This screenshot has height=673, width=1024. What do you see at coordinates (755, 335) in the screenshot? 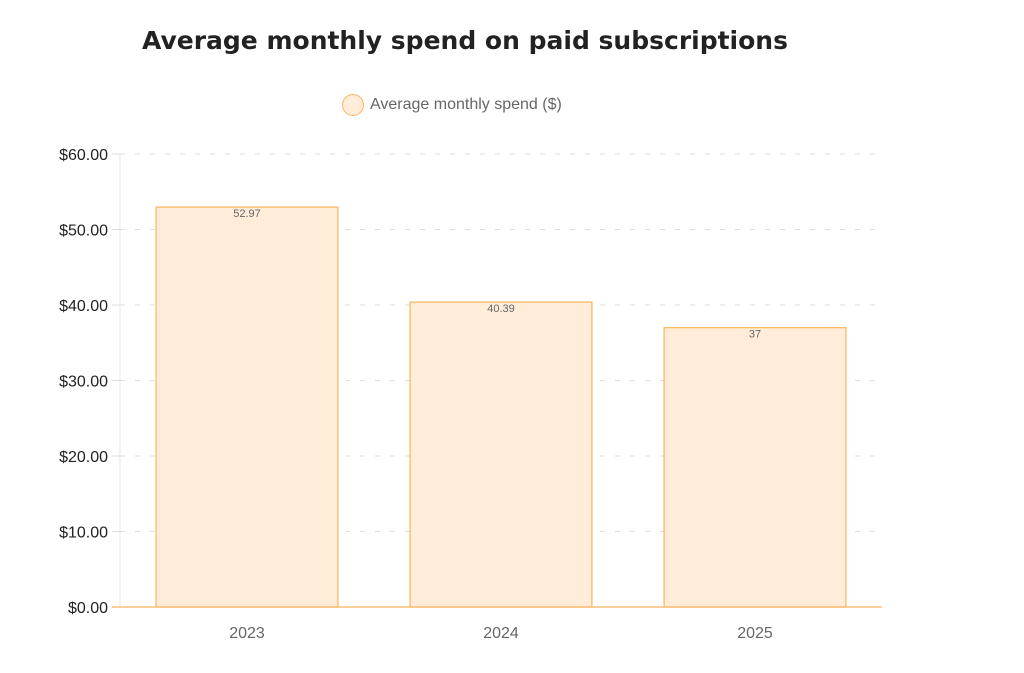
I see `data-label: 37` at bounding box center [755, 335].